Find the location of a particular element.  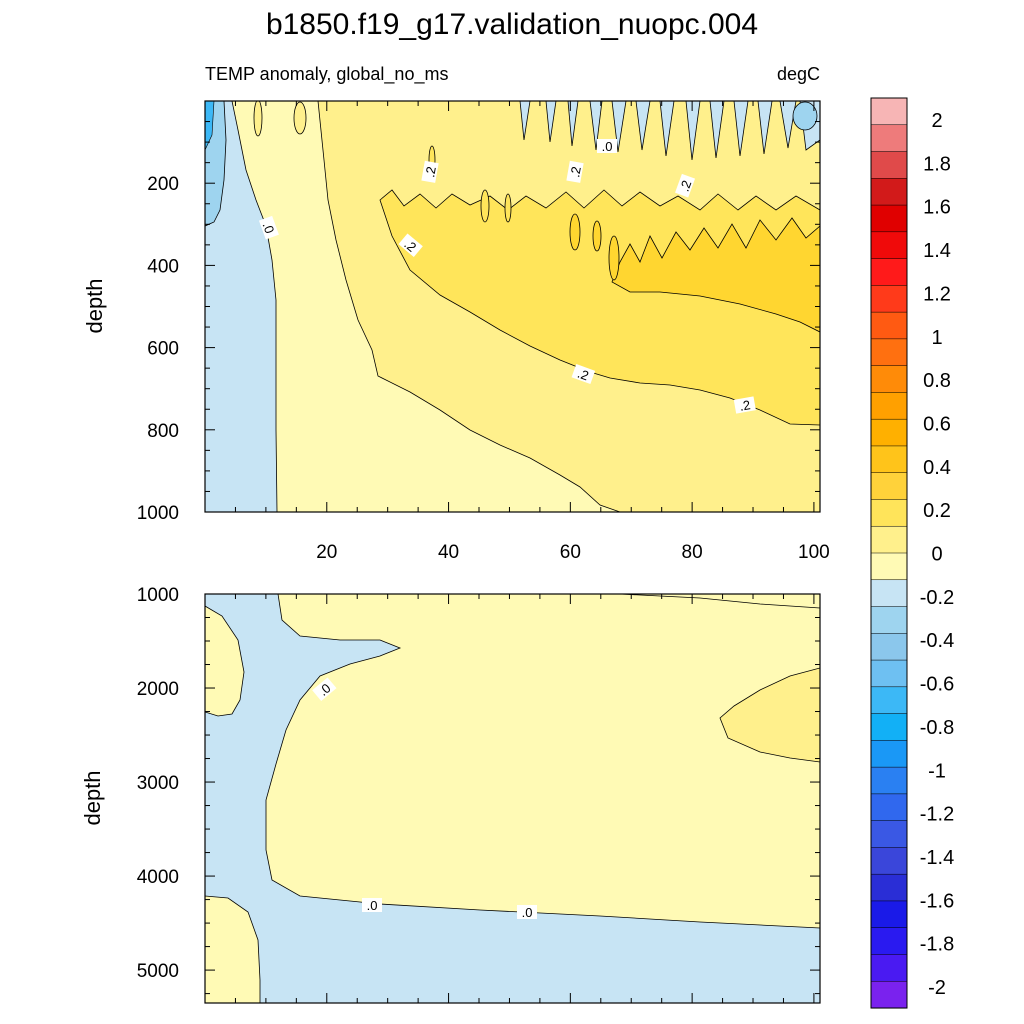

upper-fill-negative-core is located at coordinates (805, 116).